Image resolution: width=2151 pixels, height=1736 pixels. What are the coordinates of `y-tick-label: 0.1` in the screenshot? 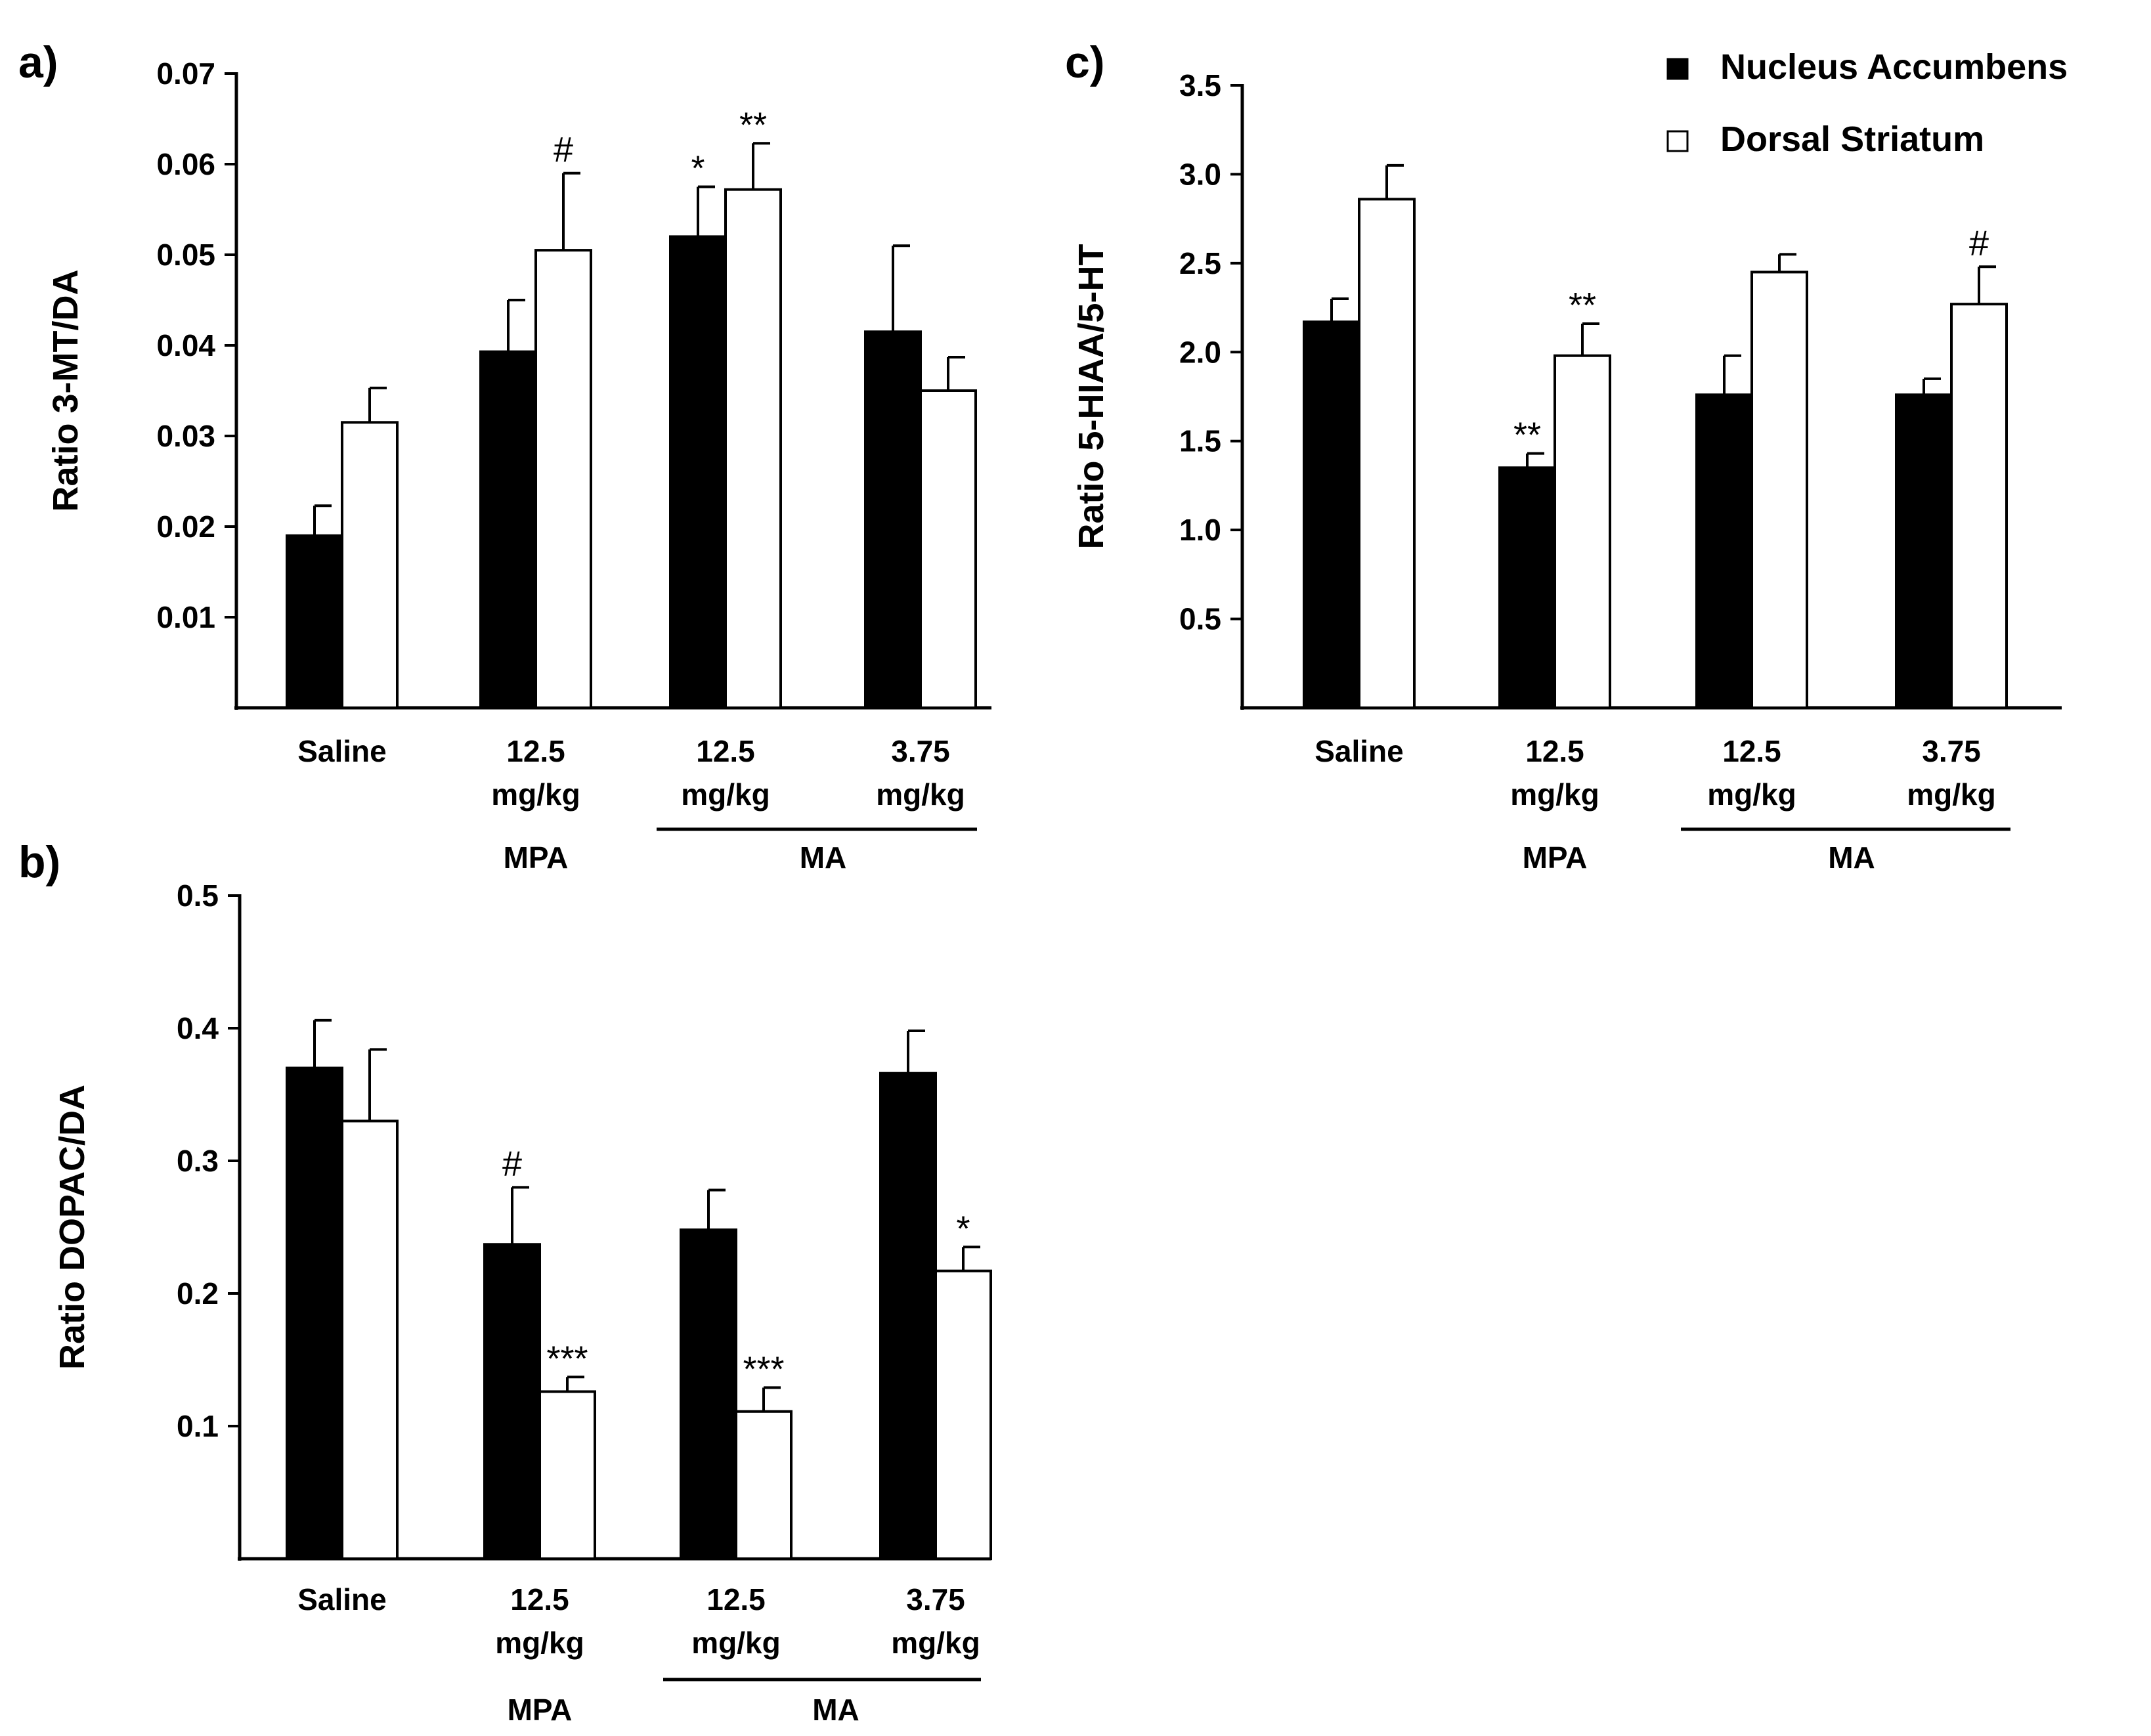 It's located at (198, 1426).